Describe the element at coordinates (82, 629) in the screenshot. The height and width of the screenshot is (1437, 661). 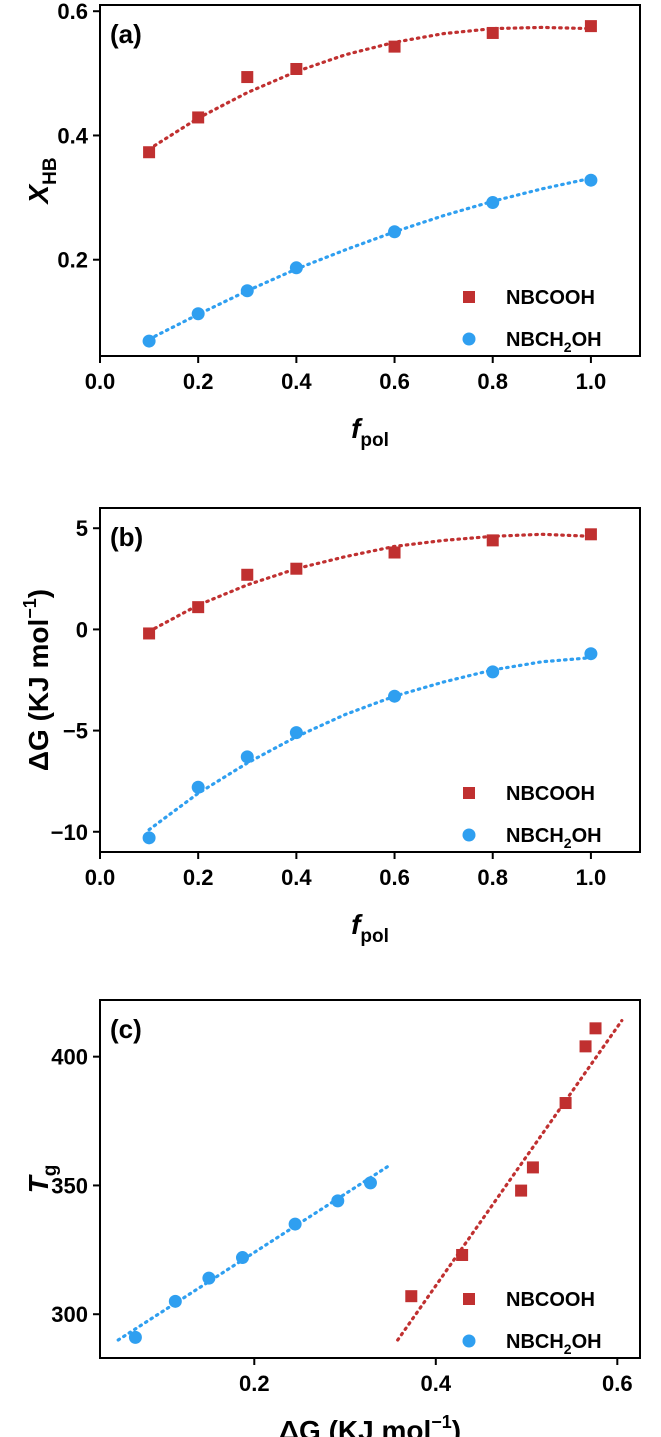
I see `y-tick-label: 0` at that location.